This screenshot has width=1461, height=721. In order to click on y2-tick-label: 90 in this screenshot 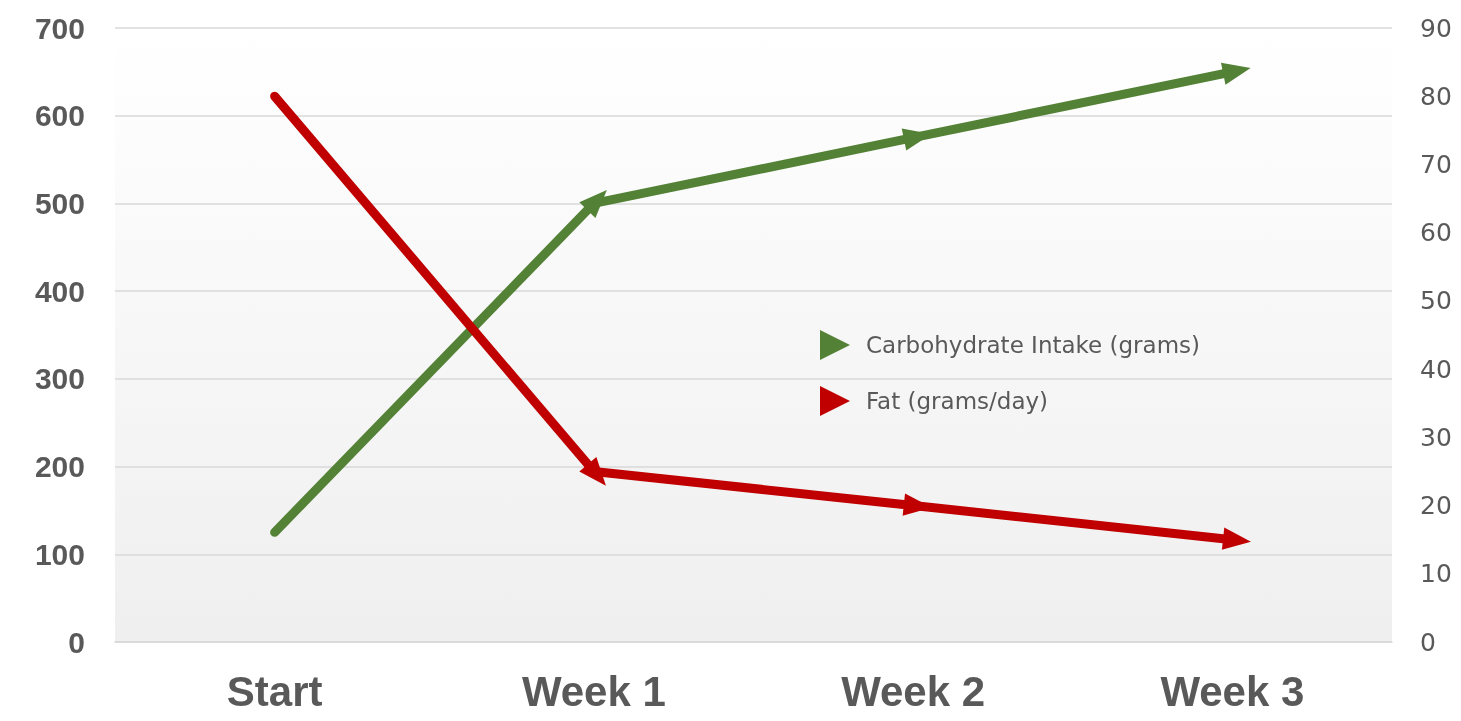, I will do `click(1436, 28)`.